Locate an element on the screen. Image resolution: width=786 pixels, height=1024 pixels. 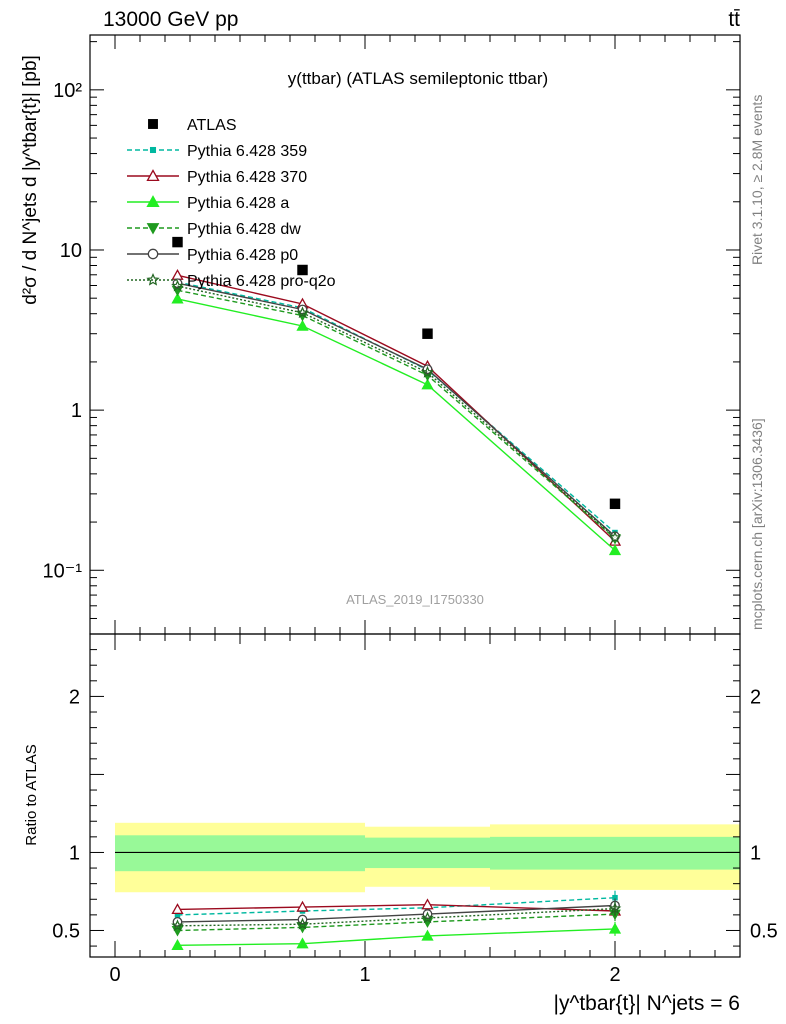
x-tick-label: 0 is located at coordinates (114, 975).